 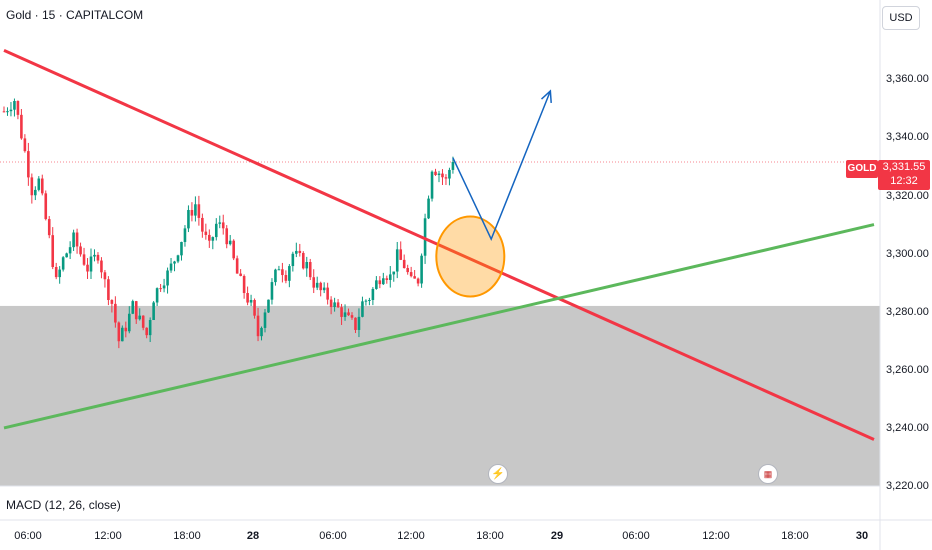 I want to click on price-tick-label: 3,220.00, so click(x=907, y=486).